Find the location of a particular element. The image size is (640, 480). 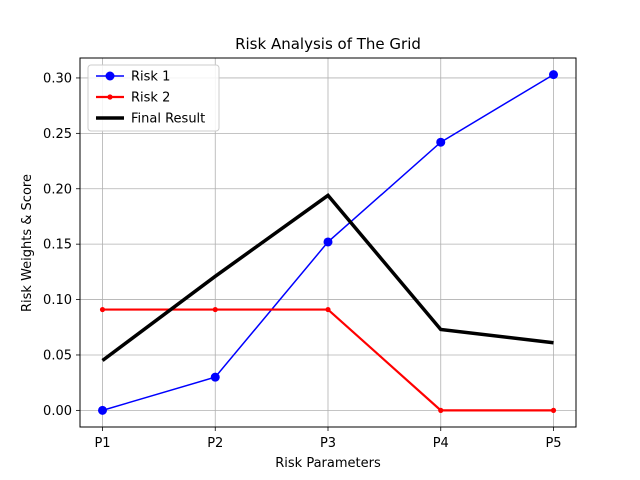

x-tick-label: P1 is located at coordinates (102, 443).